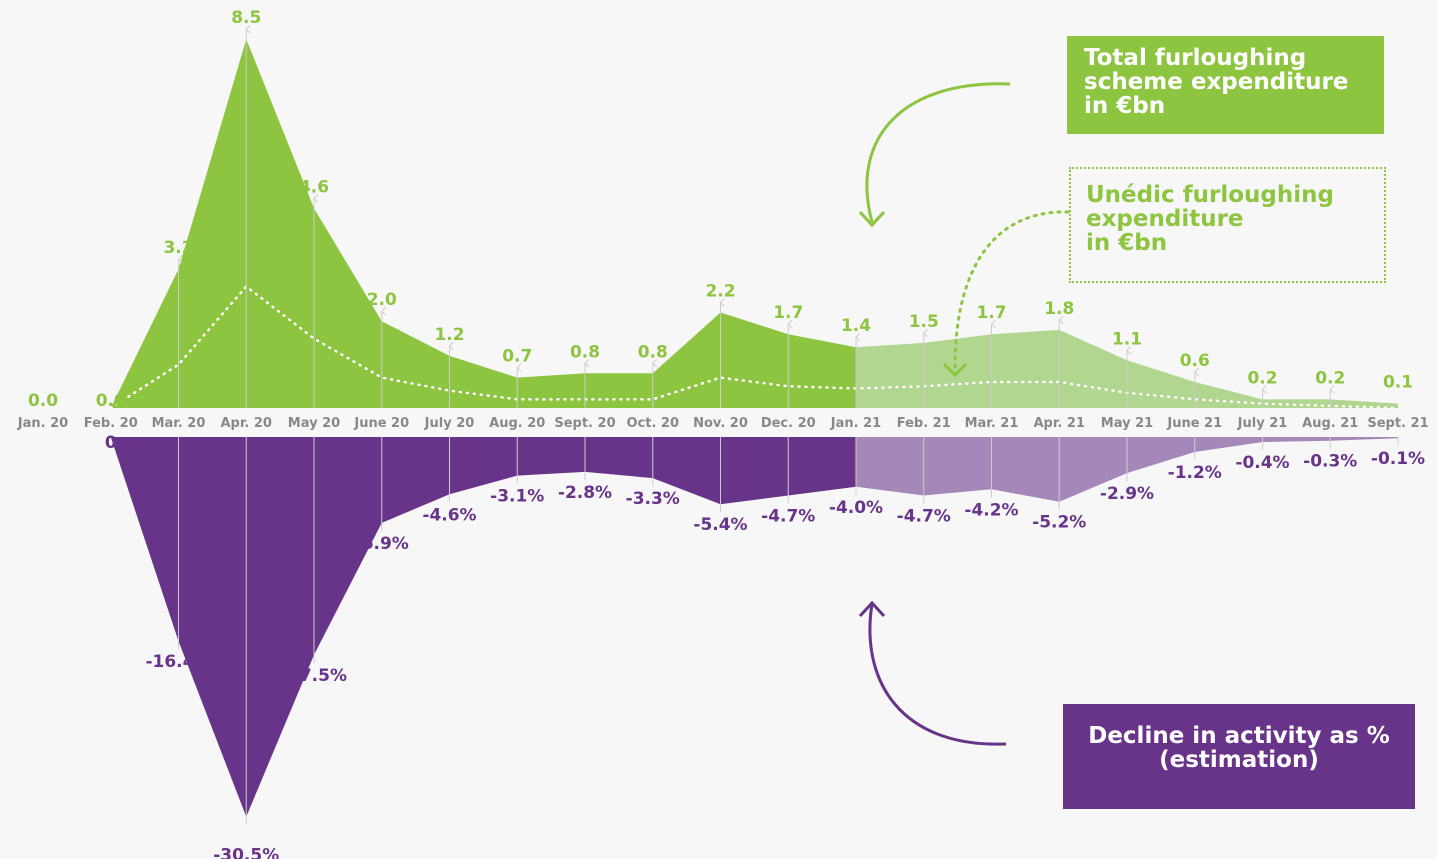 The height and width of the screenshot is (859, 1437). Describe the element at coordinates (1127, 243) in the screenshot. I see `legend-unedic-line-3: in €bn` at that location.